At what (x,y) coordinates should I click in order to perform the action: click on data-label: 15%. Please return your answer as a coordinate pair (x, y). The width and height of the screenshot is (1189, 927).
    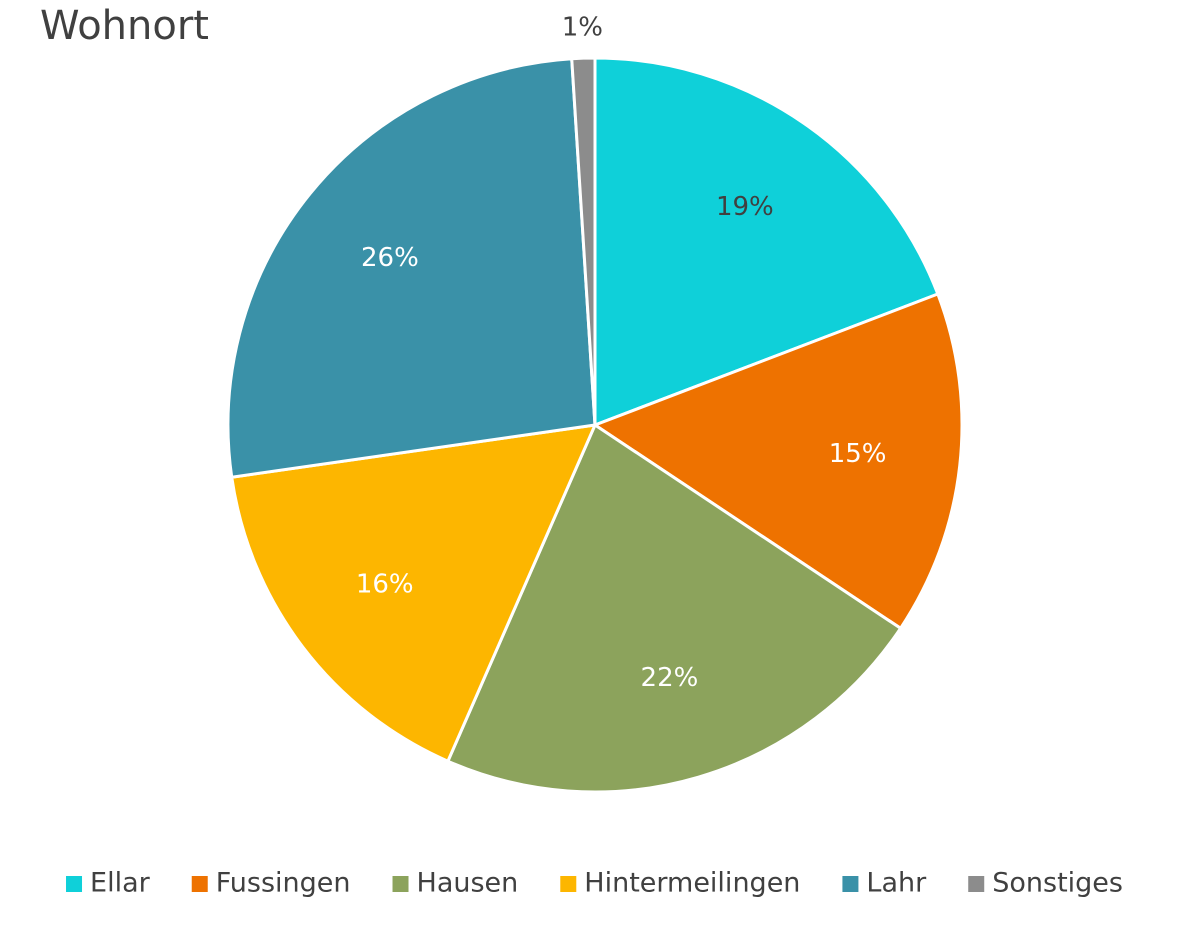
    Looking at the image, I should click on (858, 454).